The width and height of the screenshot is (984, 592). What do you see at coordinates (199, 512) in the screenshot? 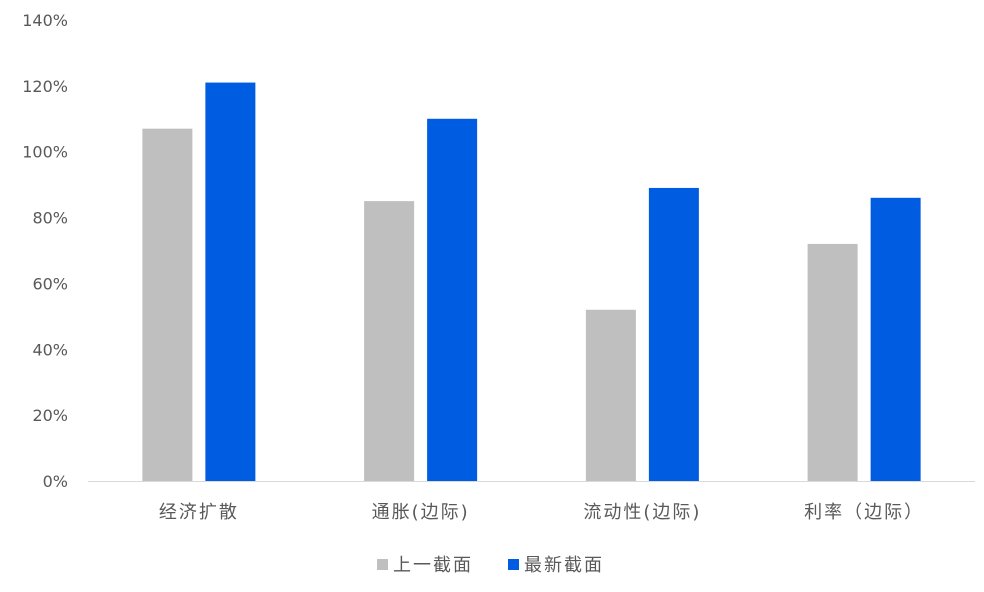
I see `x-tick-label: 经济扩散` at bounding box center [199, 512].